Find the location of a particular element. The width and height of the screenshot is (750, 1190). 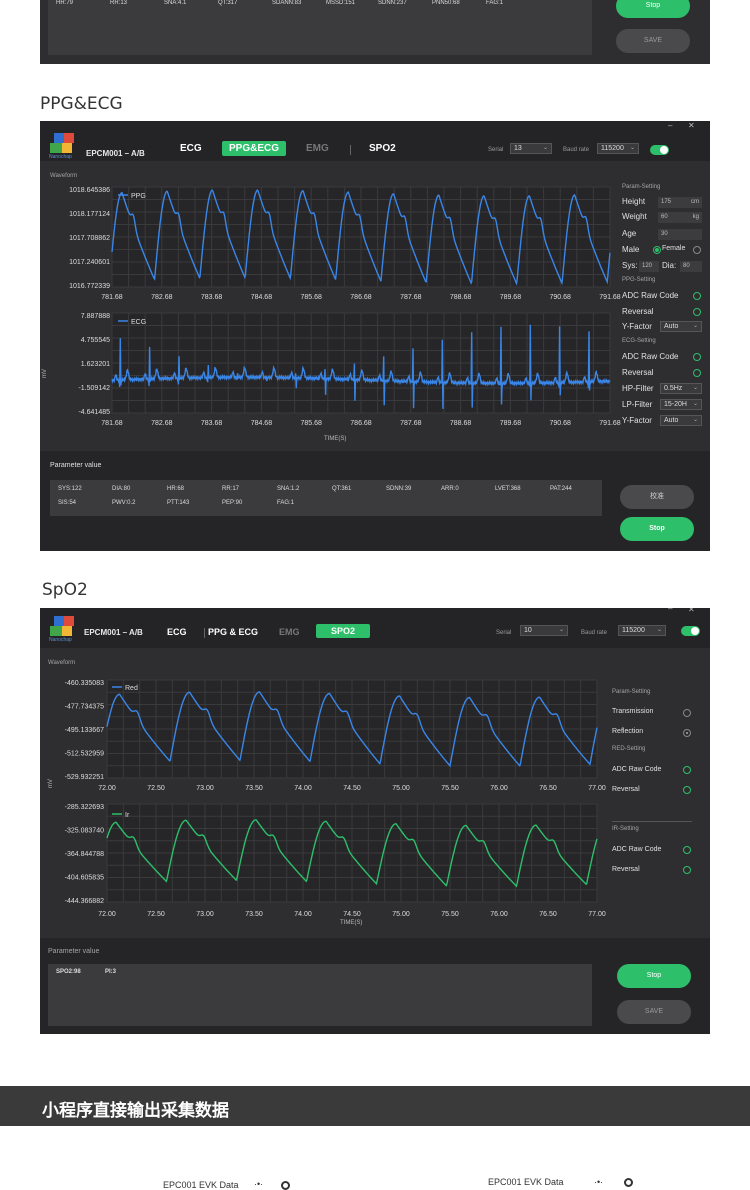

y-tick-label: -512.532959 is located at coordinates (84, 754).